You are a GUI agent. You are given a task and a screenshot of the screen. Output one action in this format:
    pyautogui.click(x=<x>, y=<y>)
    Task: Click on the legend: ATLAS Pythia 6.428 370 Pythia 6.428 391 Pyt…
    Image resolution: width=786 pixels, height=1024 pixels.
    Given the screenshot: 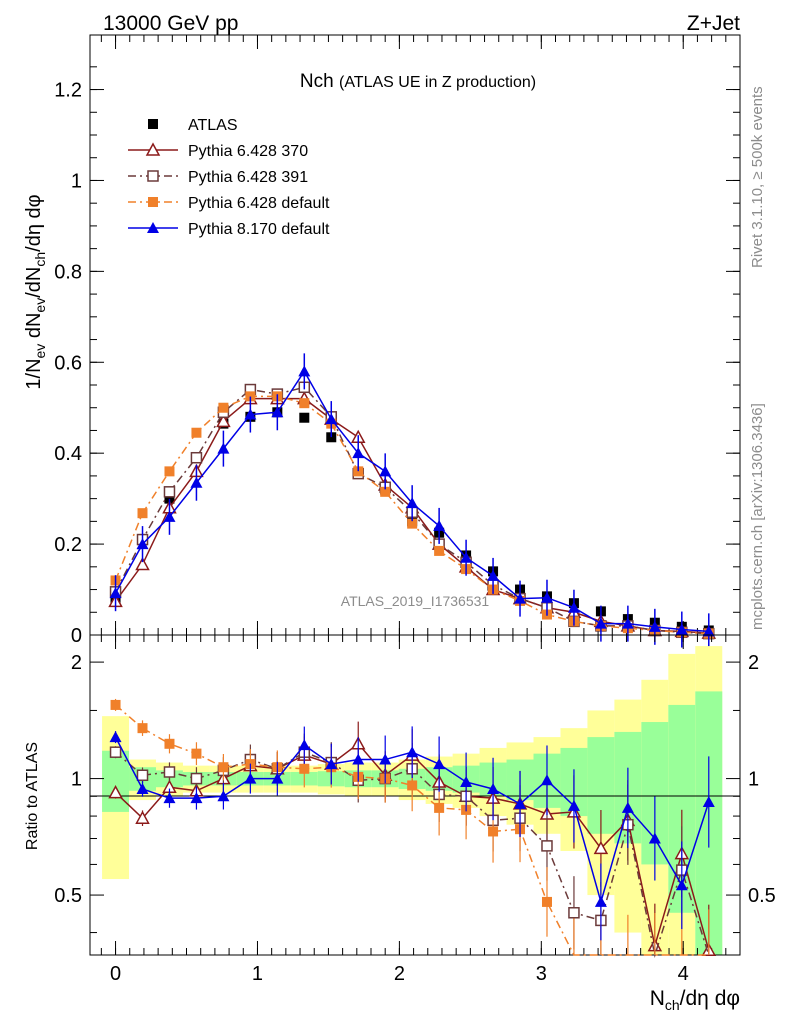 What is the action you would take?
    pyautogui.click(x=229, y=177)
    